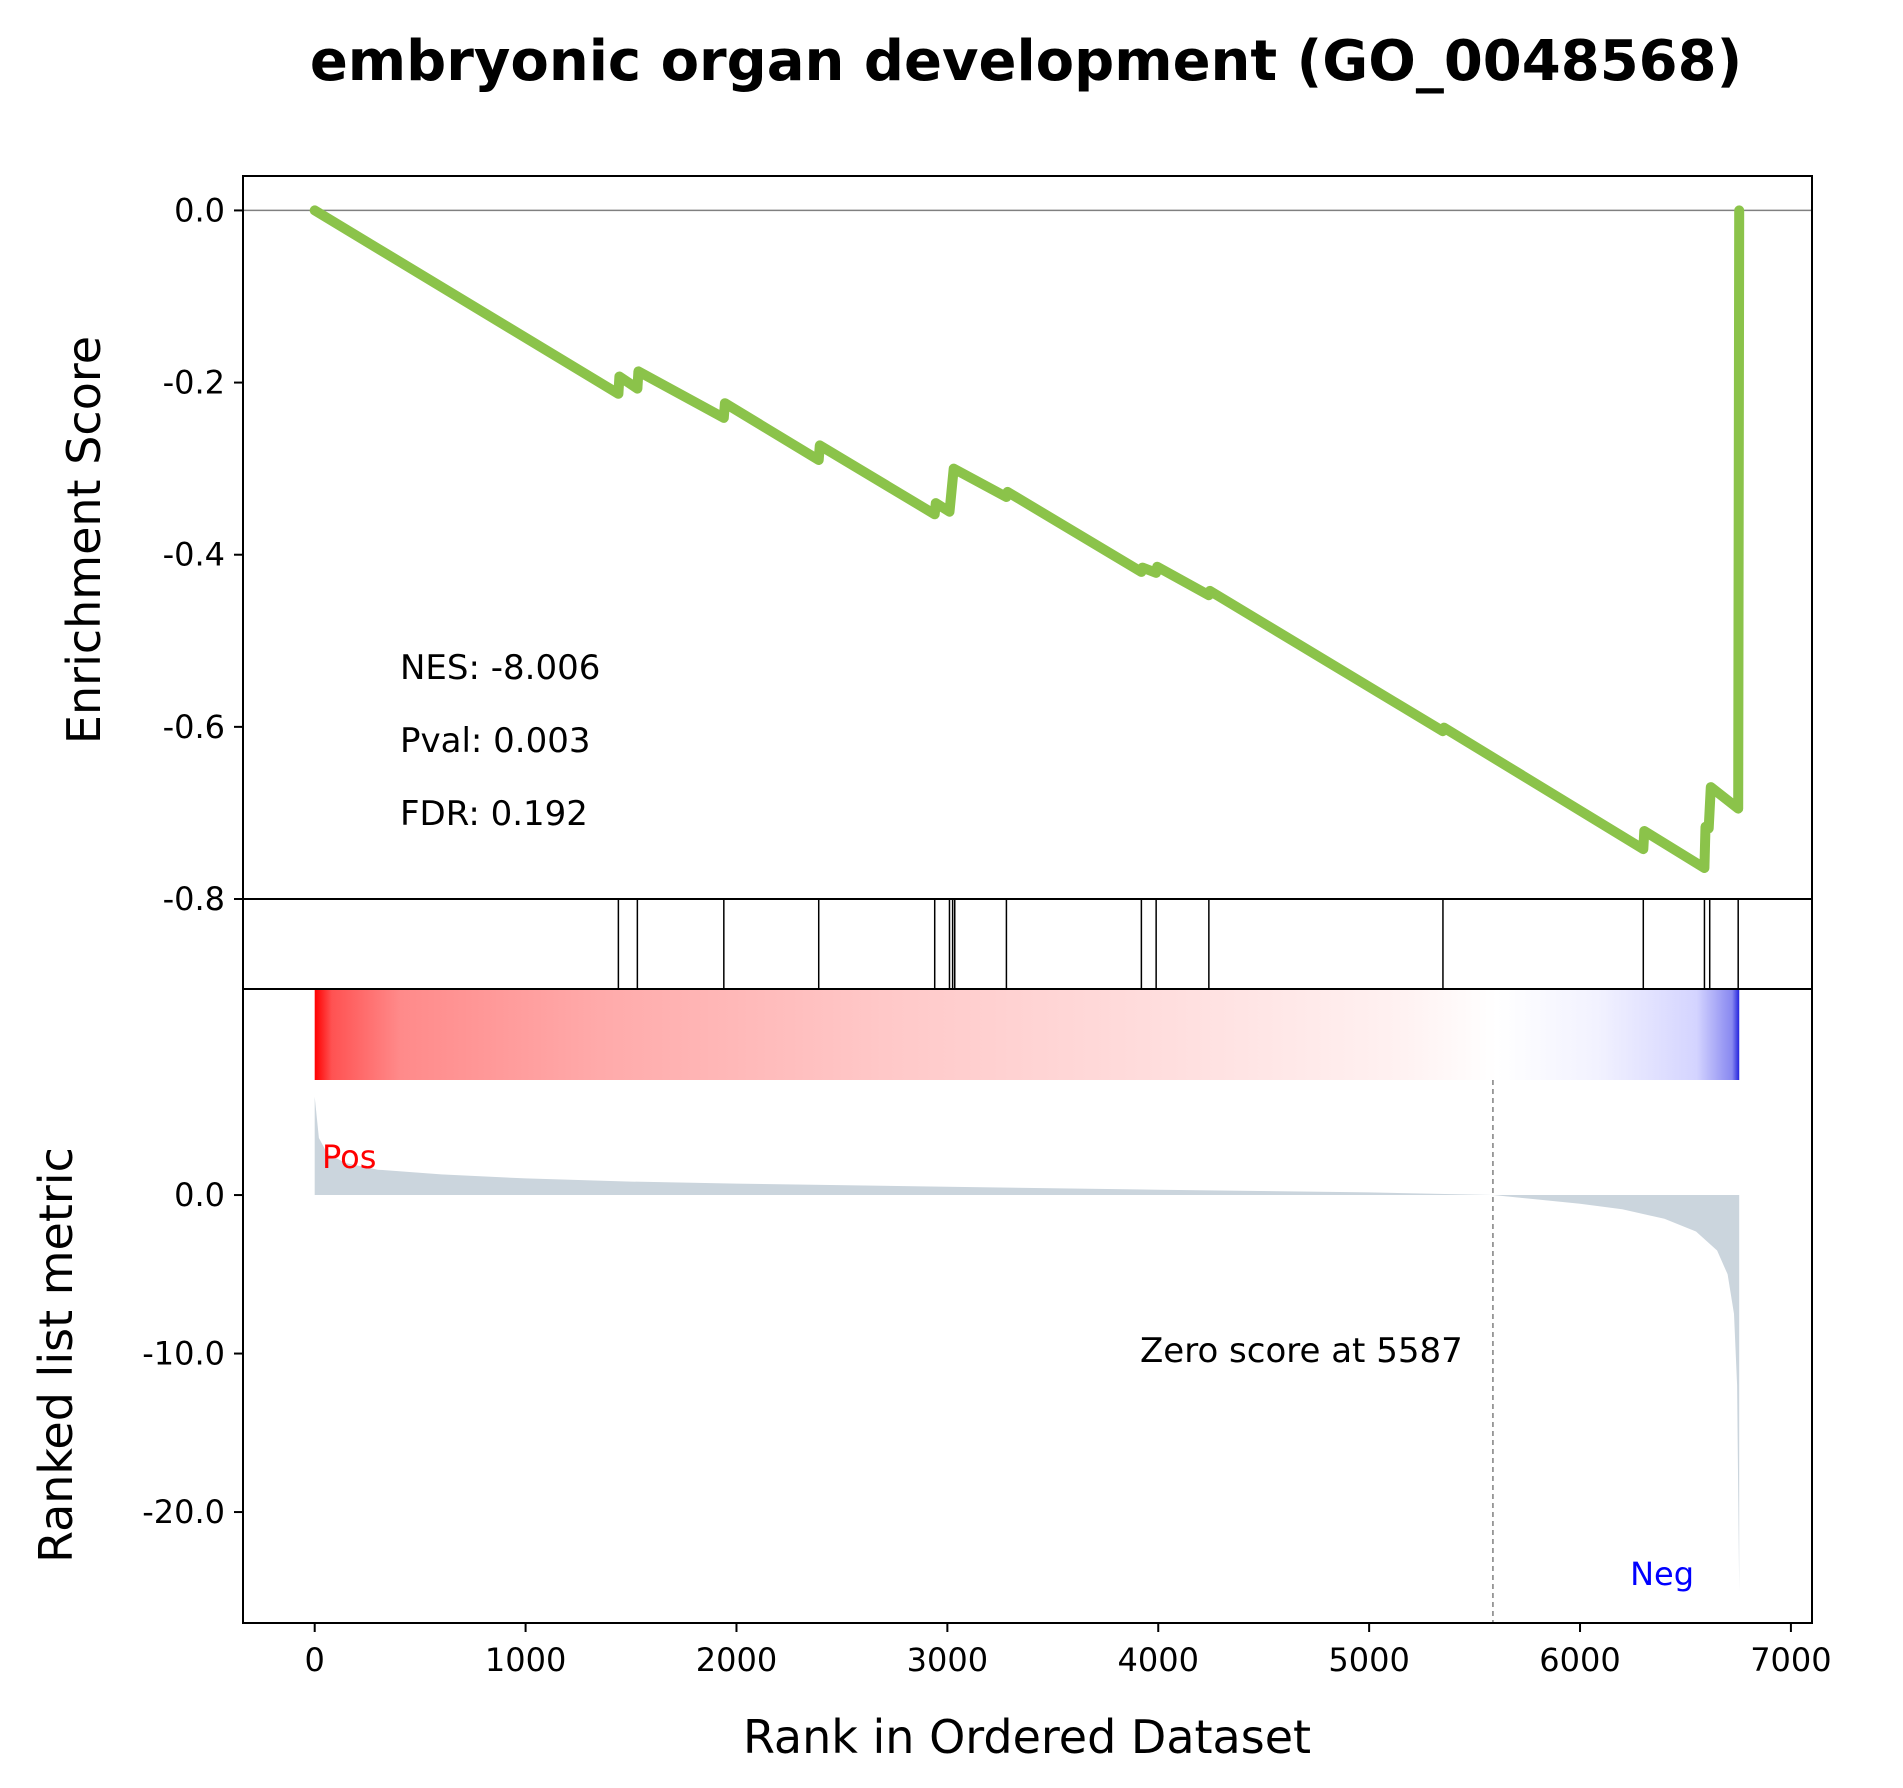  Describe the element at coordinates (500, 668) in the screenshot. I see `nes-annotation: NES: -8.006` at that location.